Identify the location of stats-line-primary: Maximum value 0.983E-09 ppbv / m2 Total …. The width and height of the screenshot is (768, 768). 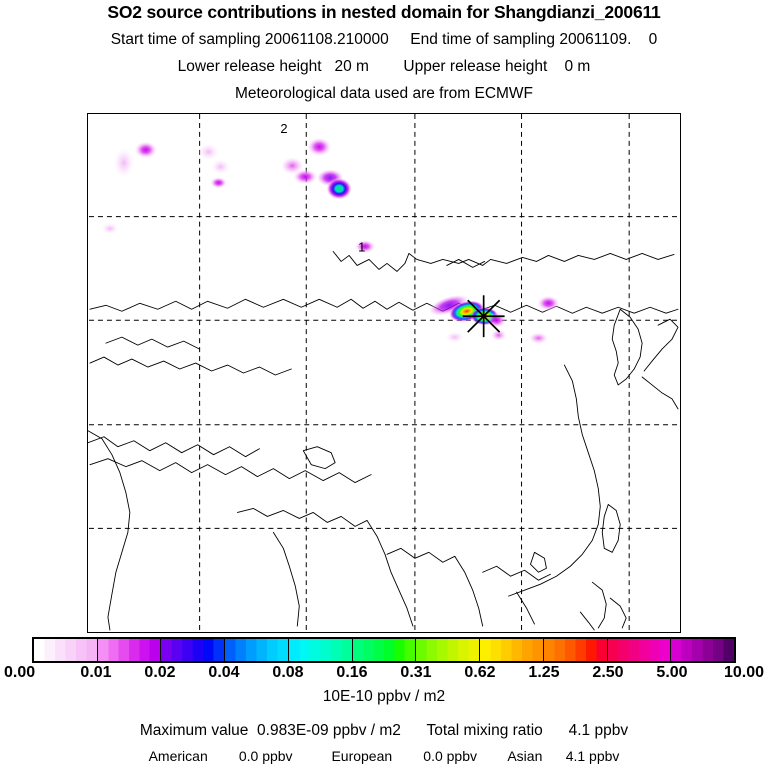
(384, 730).